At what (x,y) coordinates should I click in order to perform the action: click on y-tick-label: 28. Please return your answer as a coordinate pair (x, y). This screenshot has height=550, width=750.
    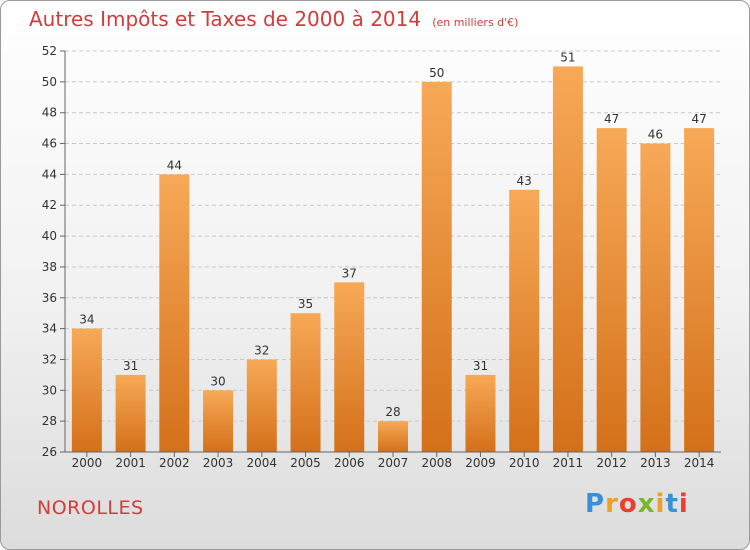
    Looking at the image, I should click on (49, 421).